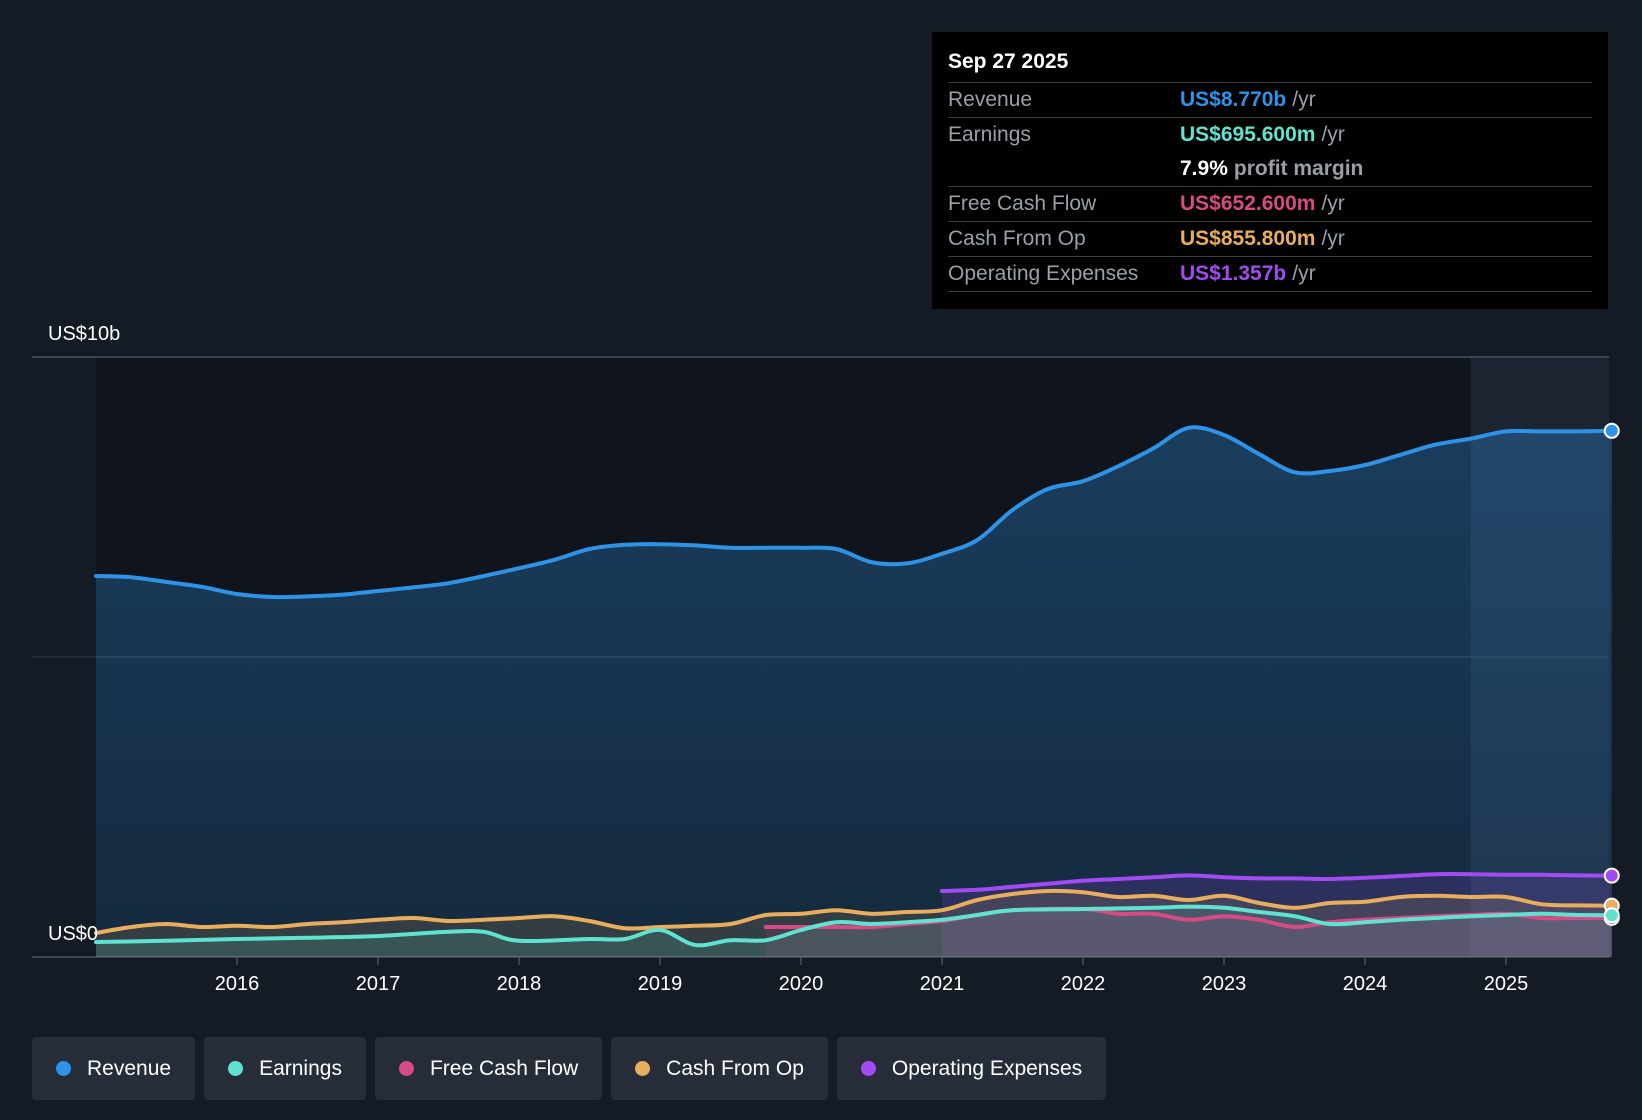  I want to click on x-tick-label: 2024, so click(1365, 984).